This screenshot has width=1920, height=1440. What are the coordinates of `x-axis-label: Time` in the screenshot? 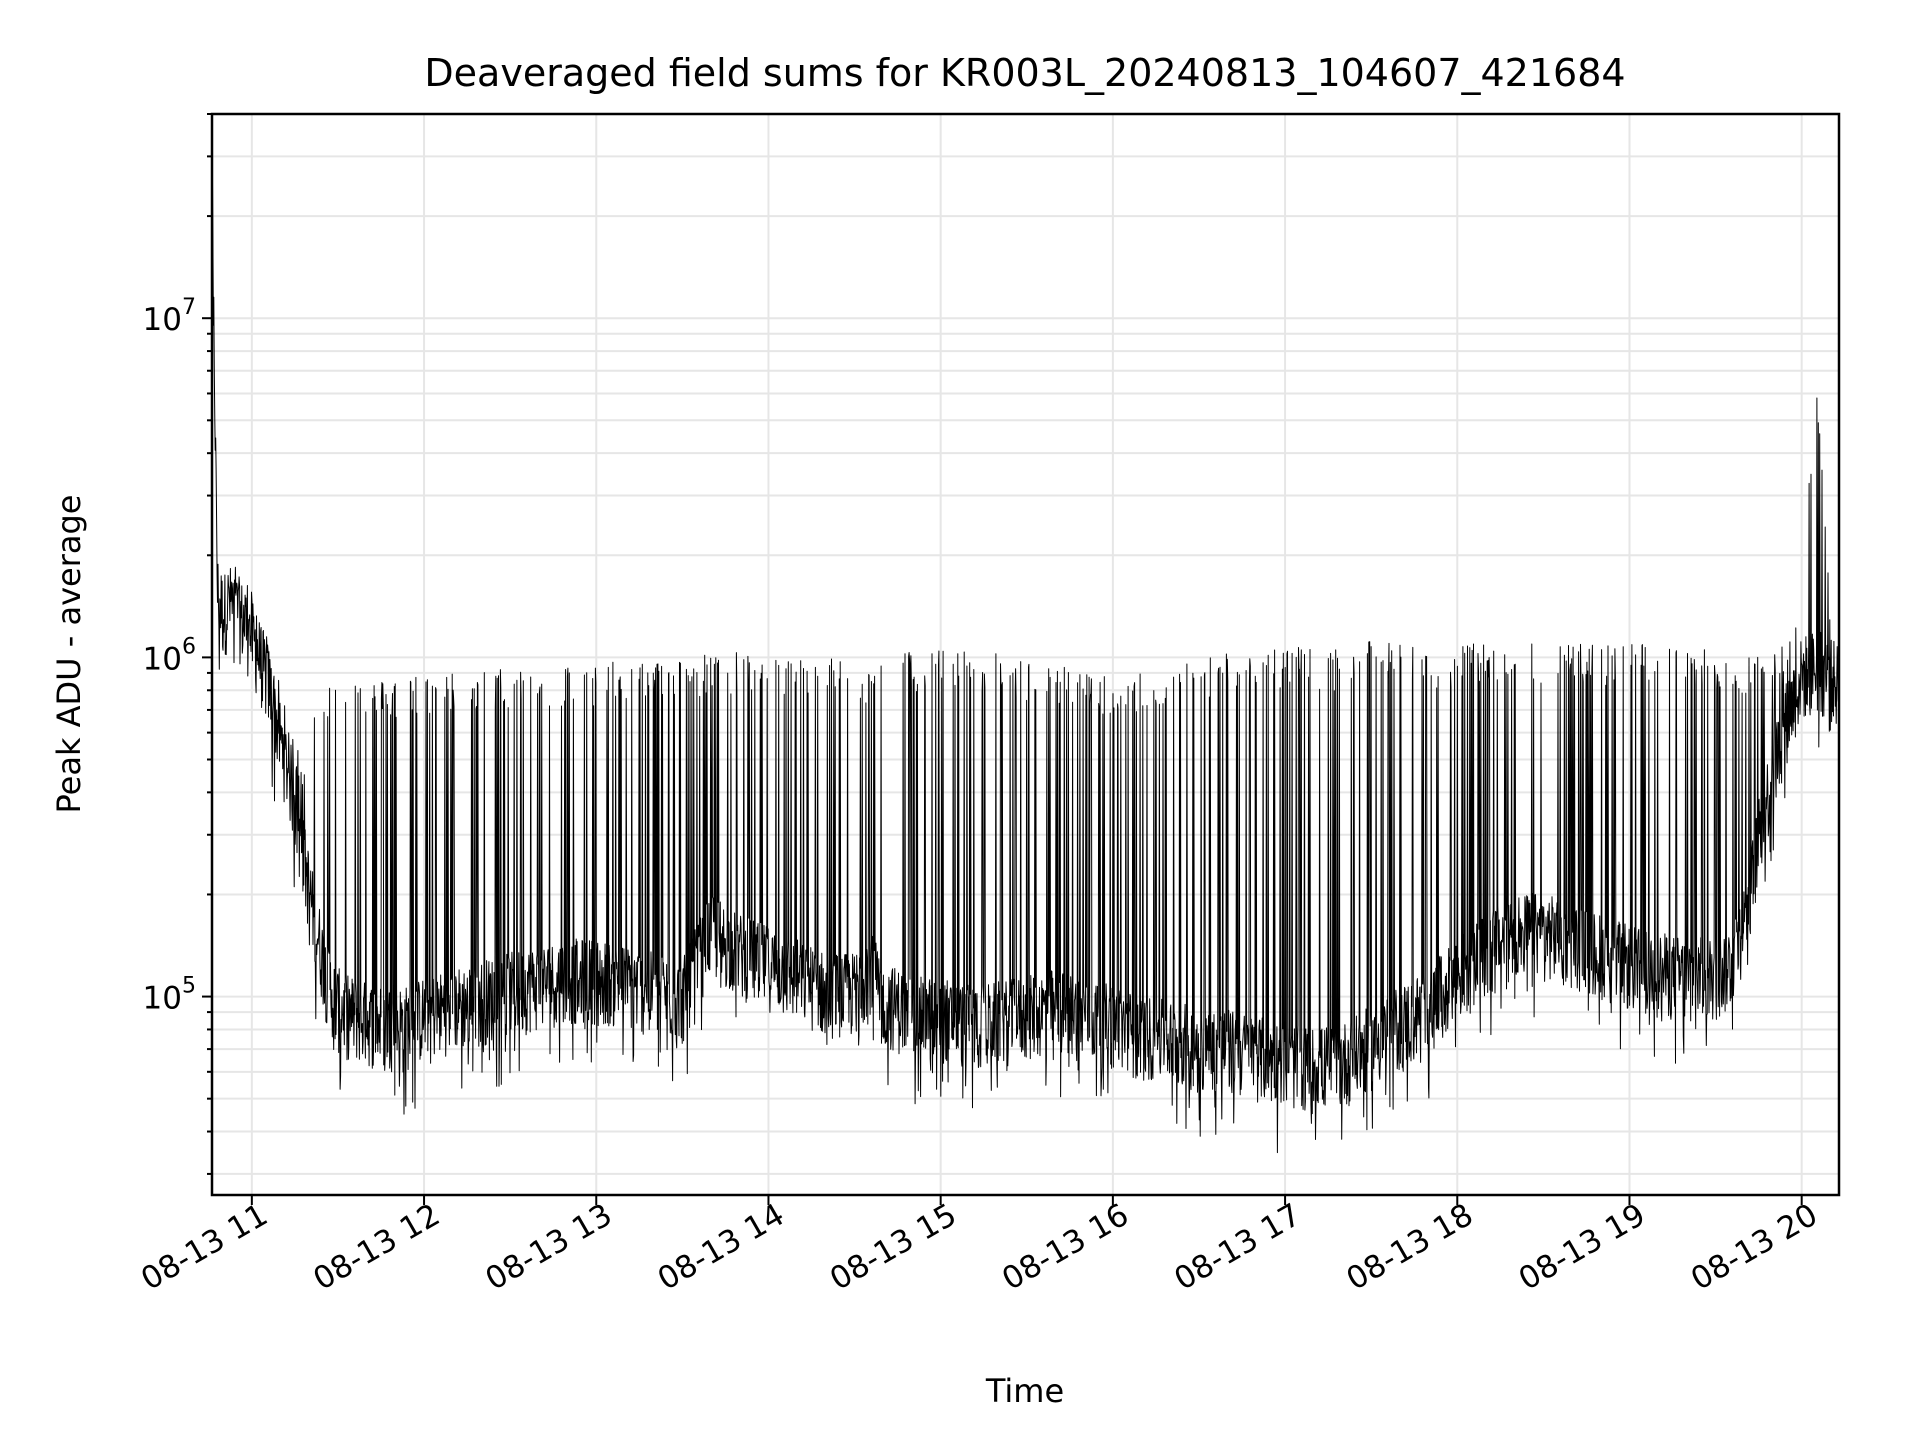 It's located at (1024, 1391).